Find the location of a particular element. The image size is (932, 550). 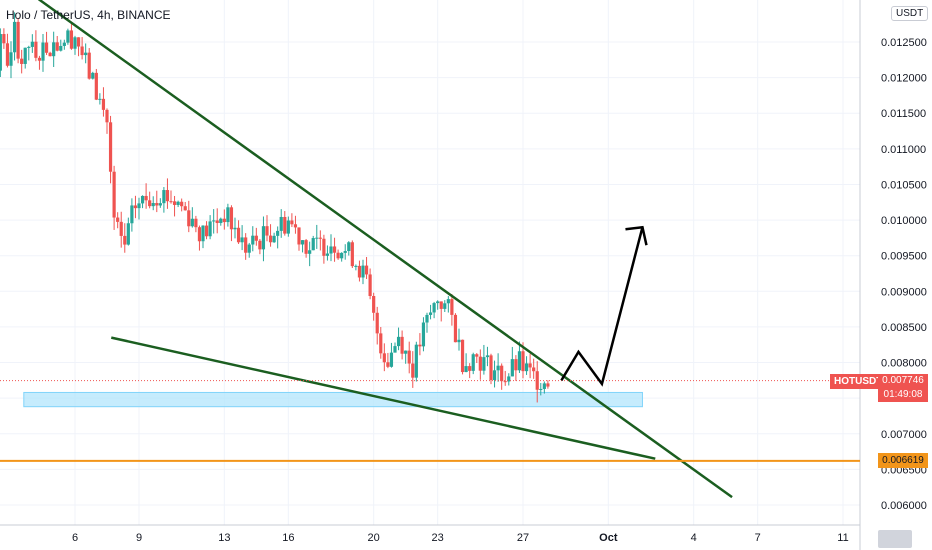

y-tick-label: 0.010000 is located at coordinates (904, 221).